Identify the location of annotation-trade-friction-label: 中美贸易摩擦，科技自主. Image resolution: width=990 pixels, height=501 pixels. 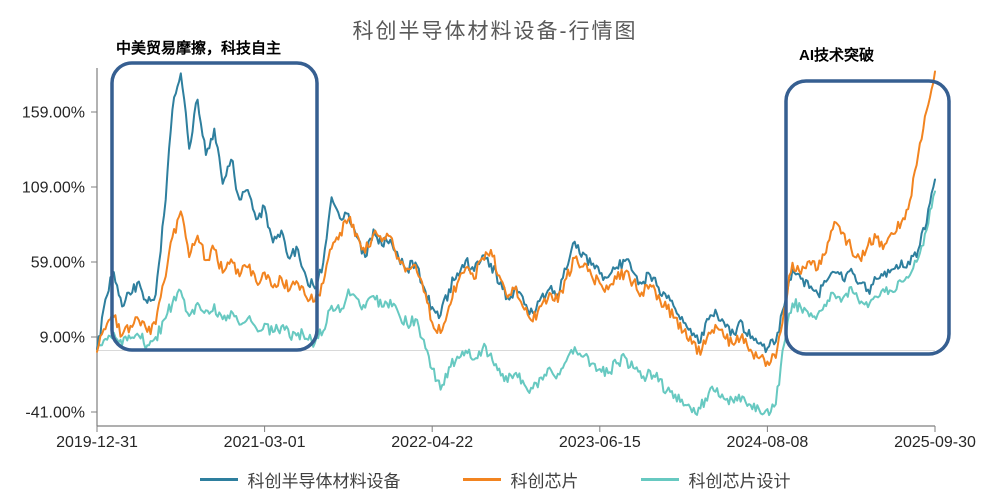
(199, 48).